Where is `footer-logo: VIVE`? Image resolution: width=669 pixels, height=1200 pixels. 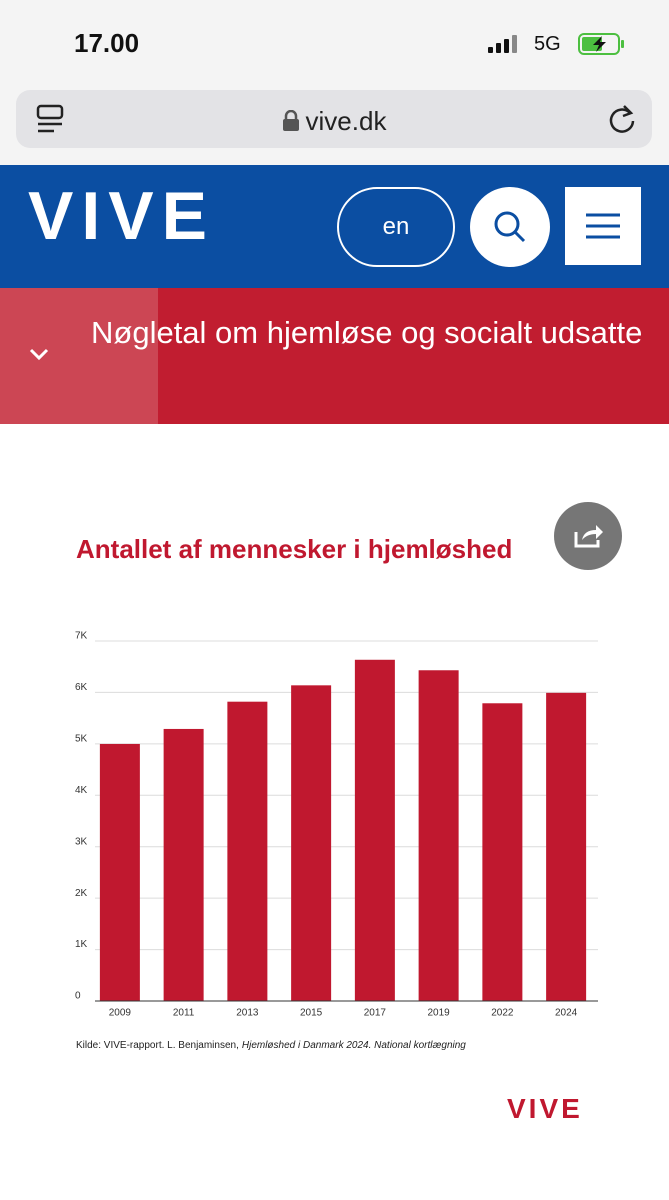 footer-logo: VIVE is located at coordinates (545, 1108).